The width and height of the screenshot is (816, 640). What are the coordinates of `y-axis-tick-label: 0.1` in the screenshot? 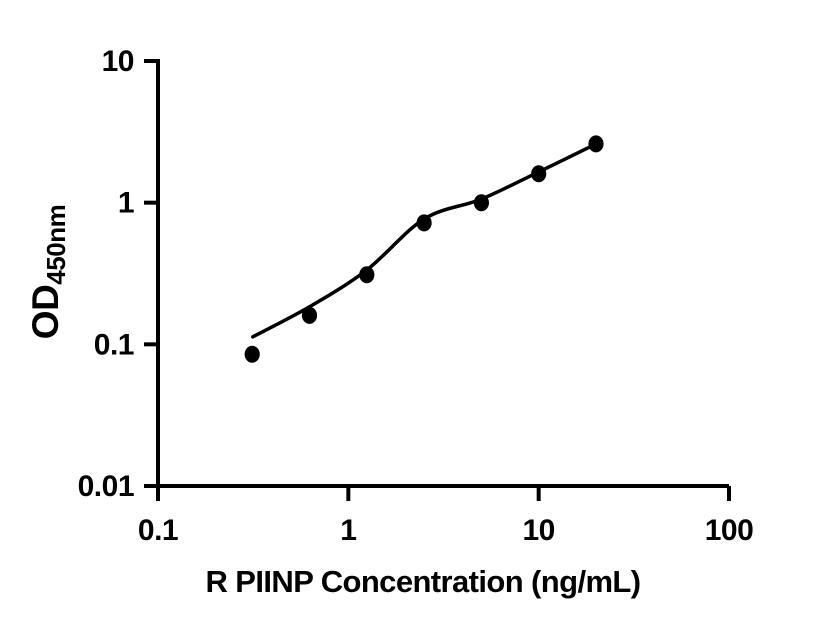 It's located at (114, 344).